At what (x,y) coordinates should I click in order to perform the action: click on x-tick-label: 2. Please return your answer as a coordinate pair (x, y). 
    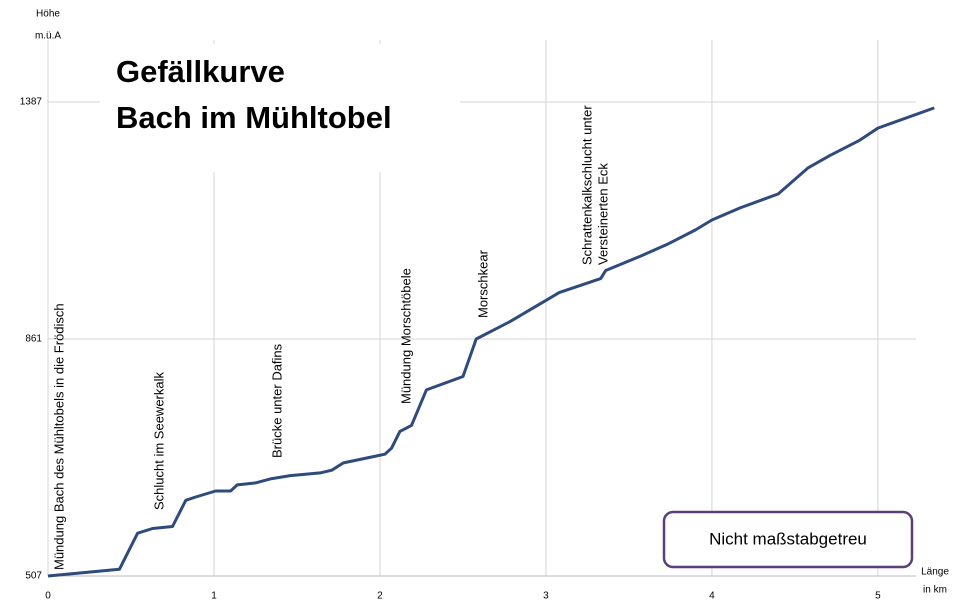
    Looking at the image, I should click on (380, 596).